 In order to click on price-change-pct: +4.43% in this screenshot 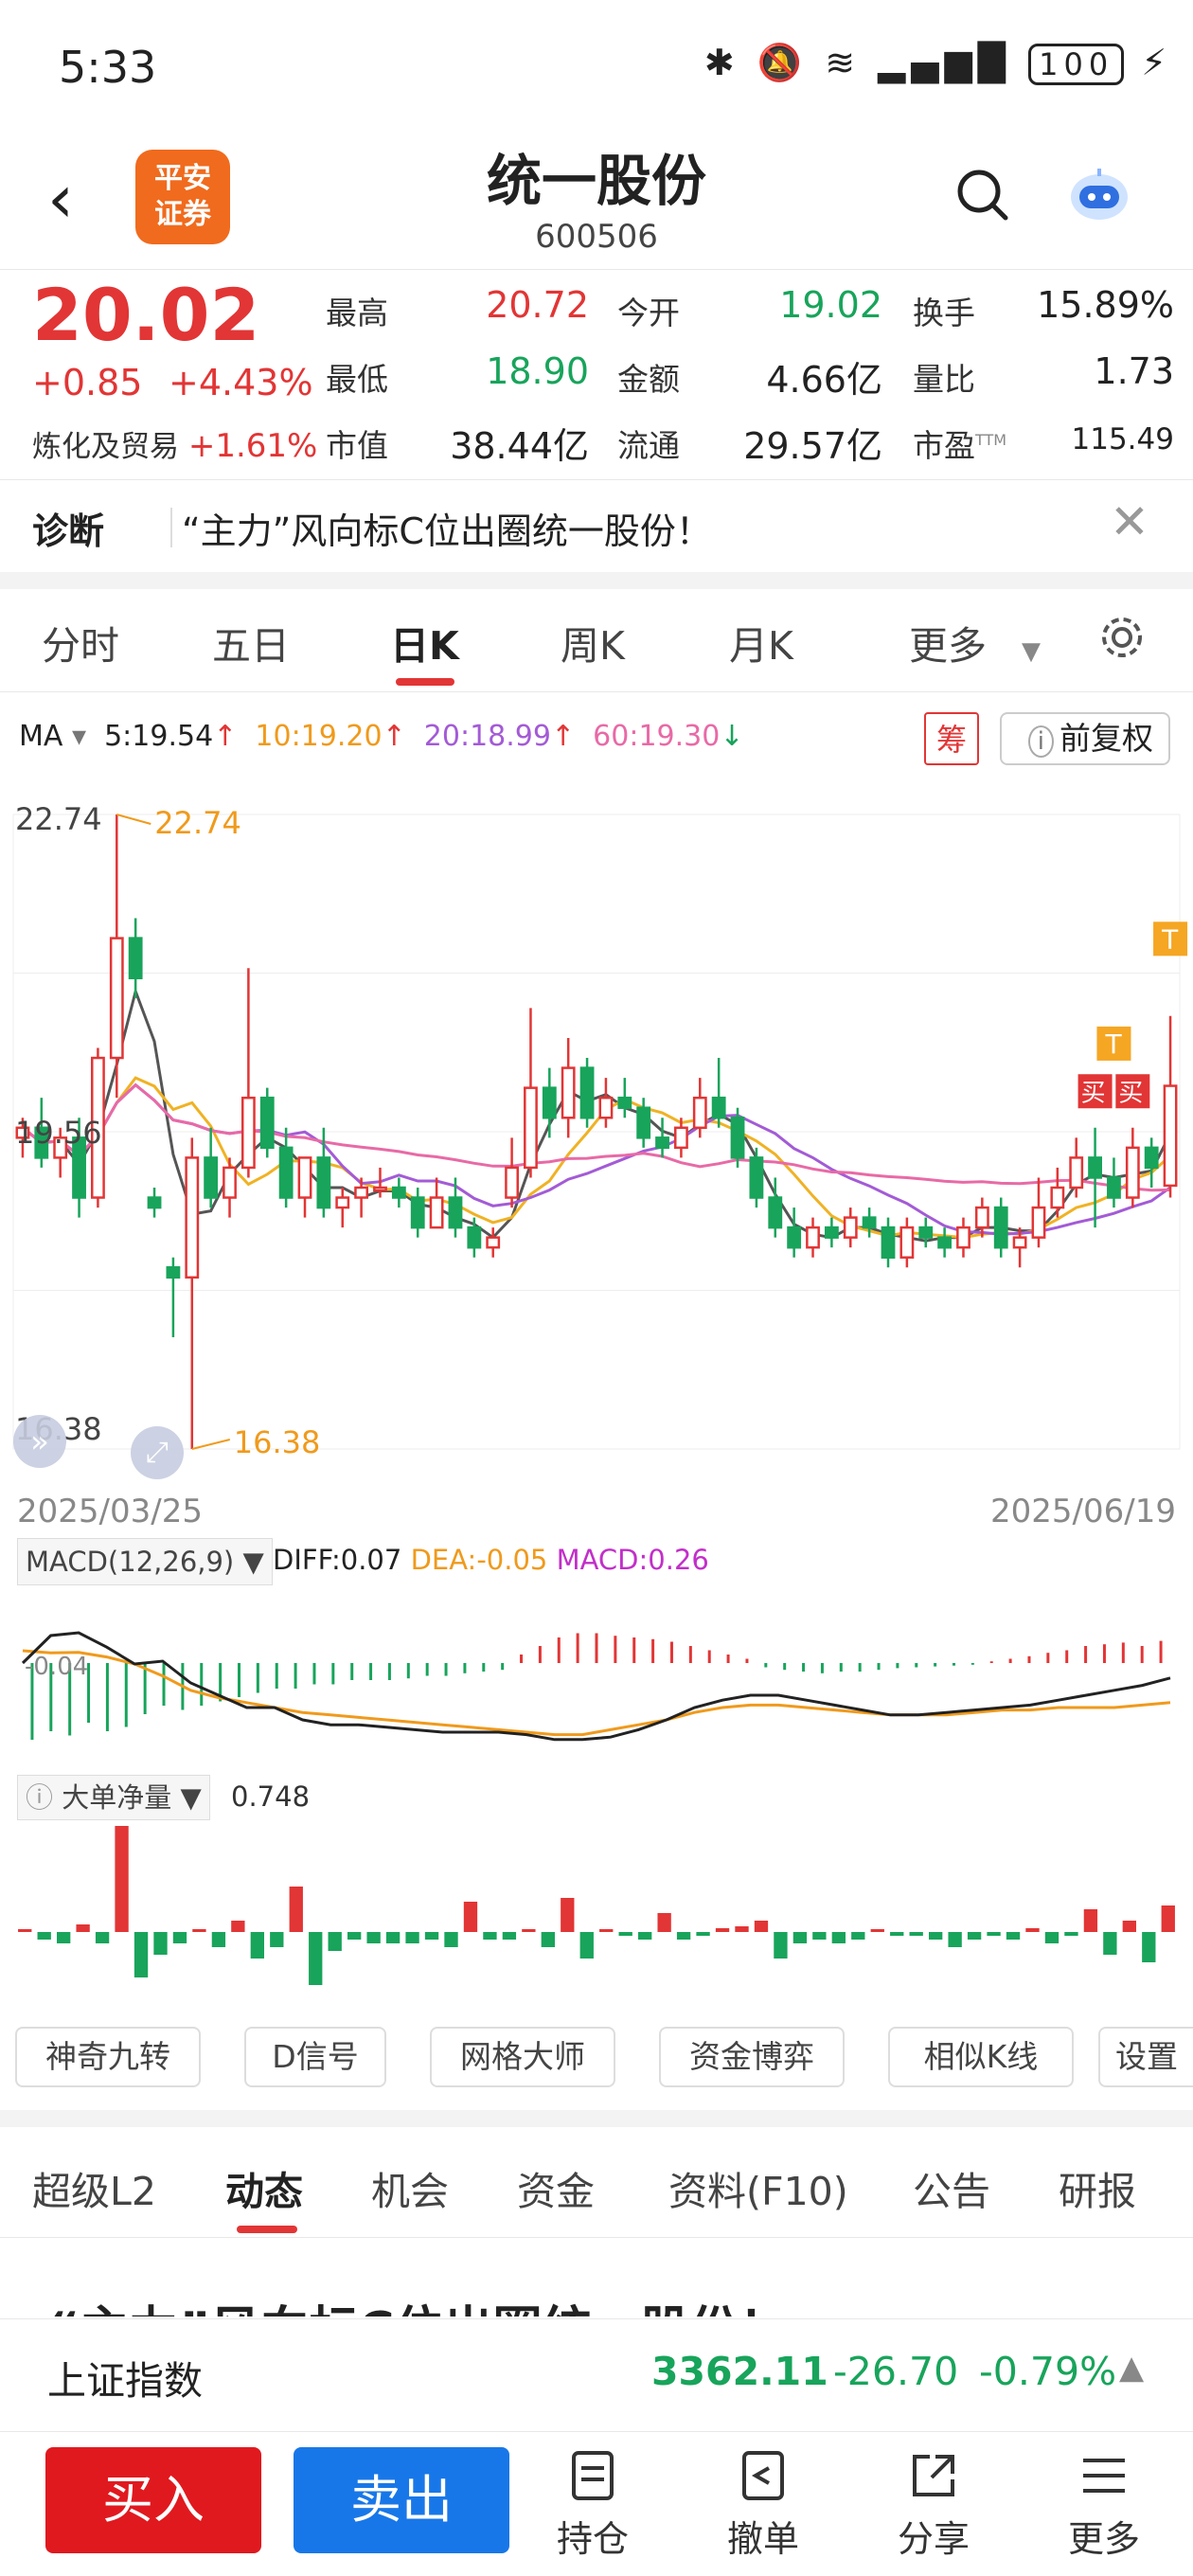, I will do `click(241, 382)`.